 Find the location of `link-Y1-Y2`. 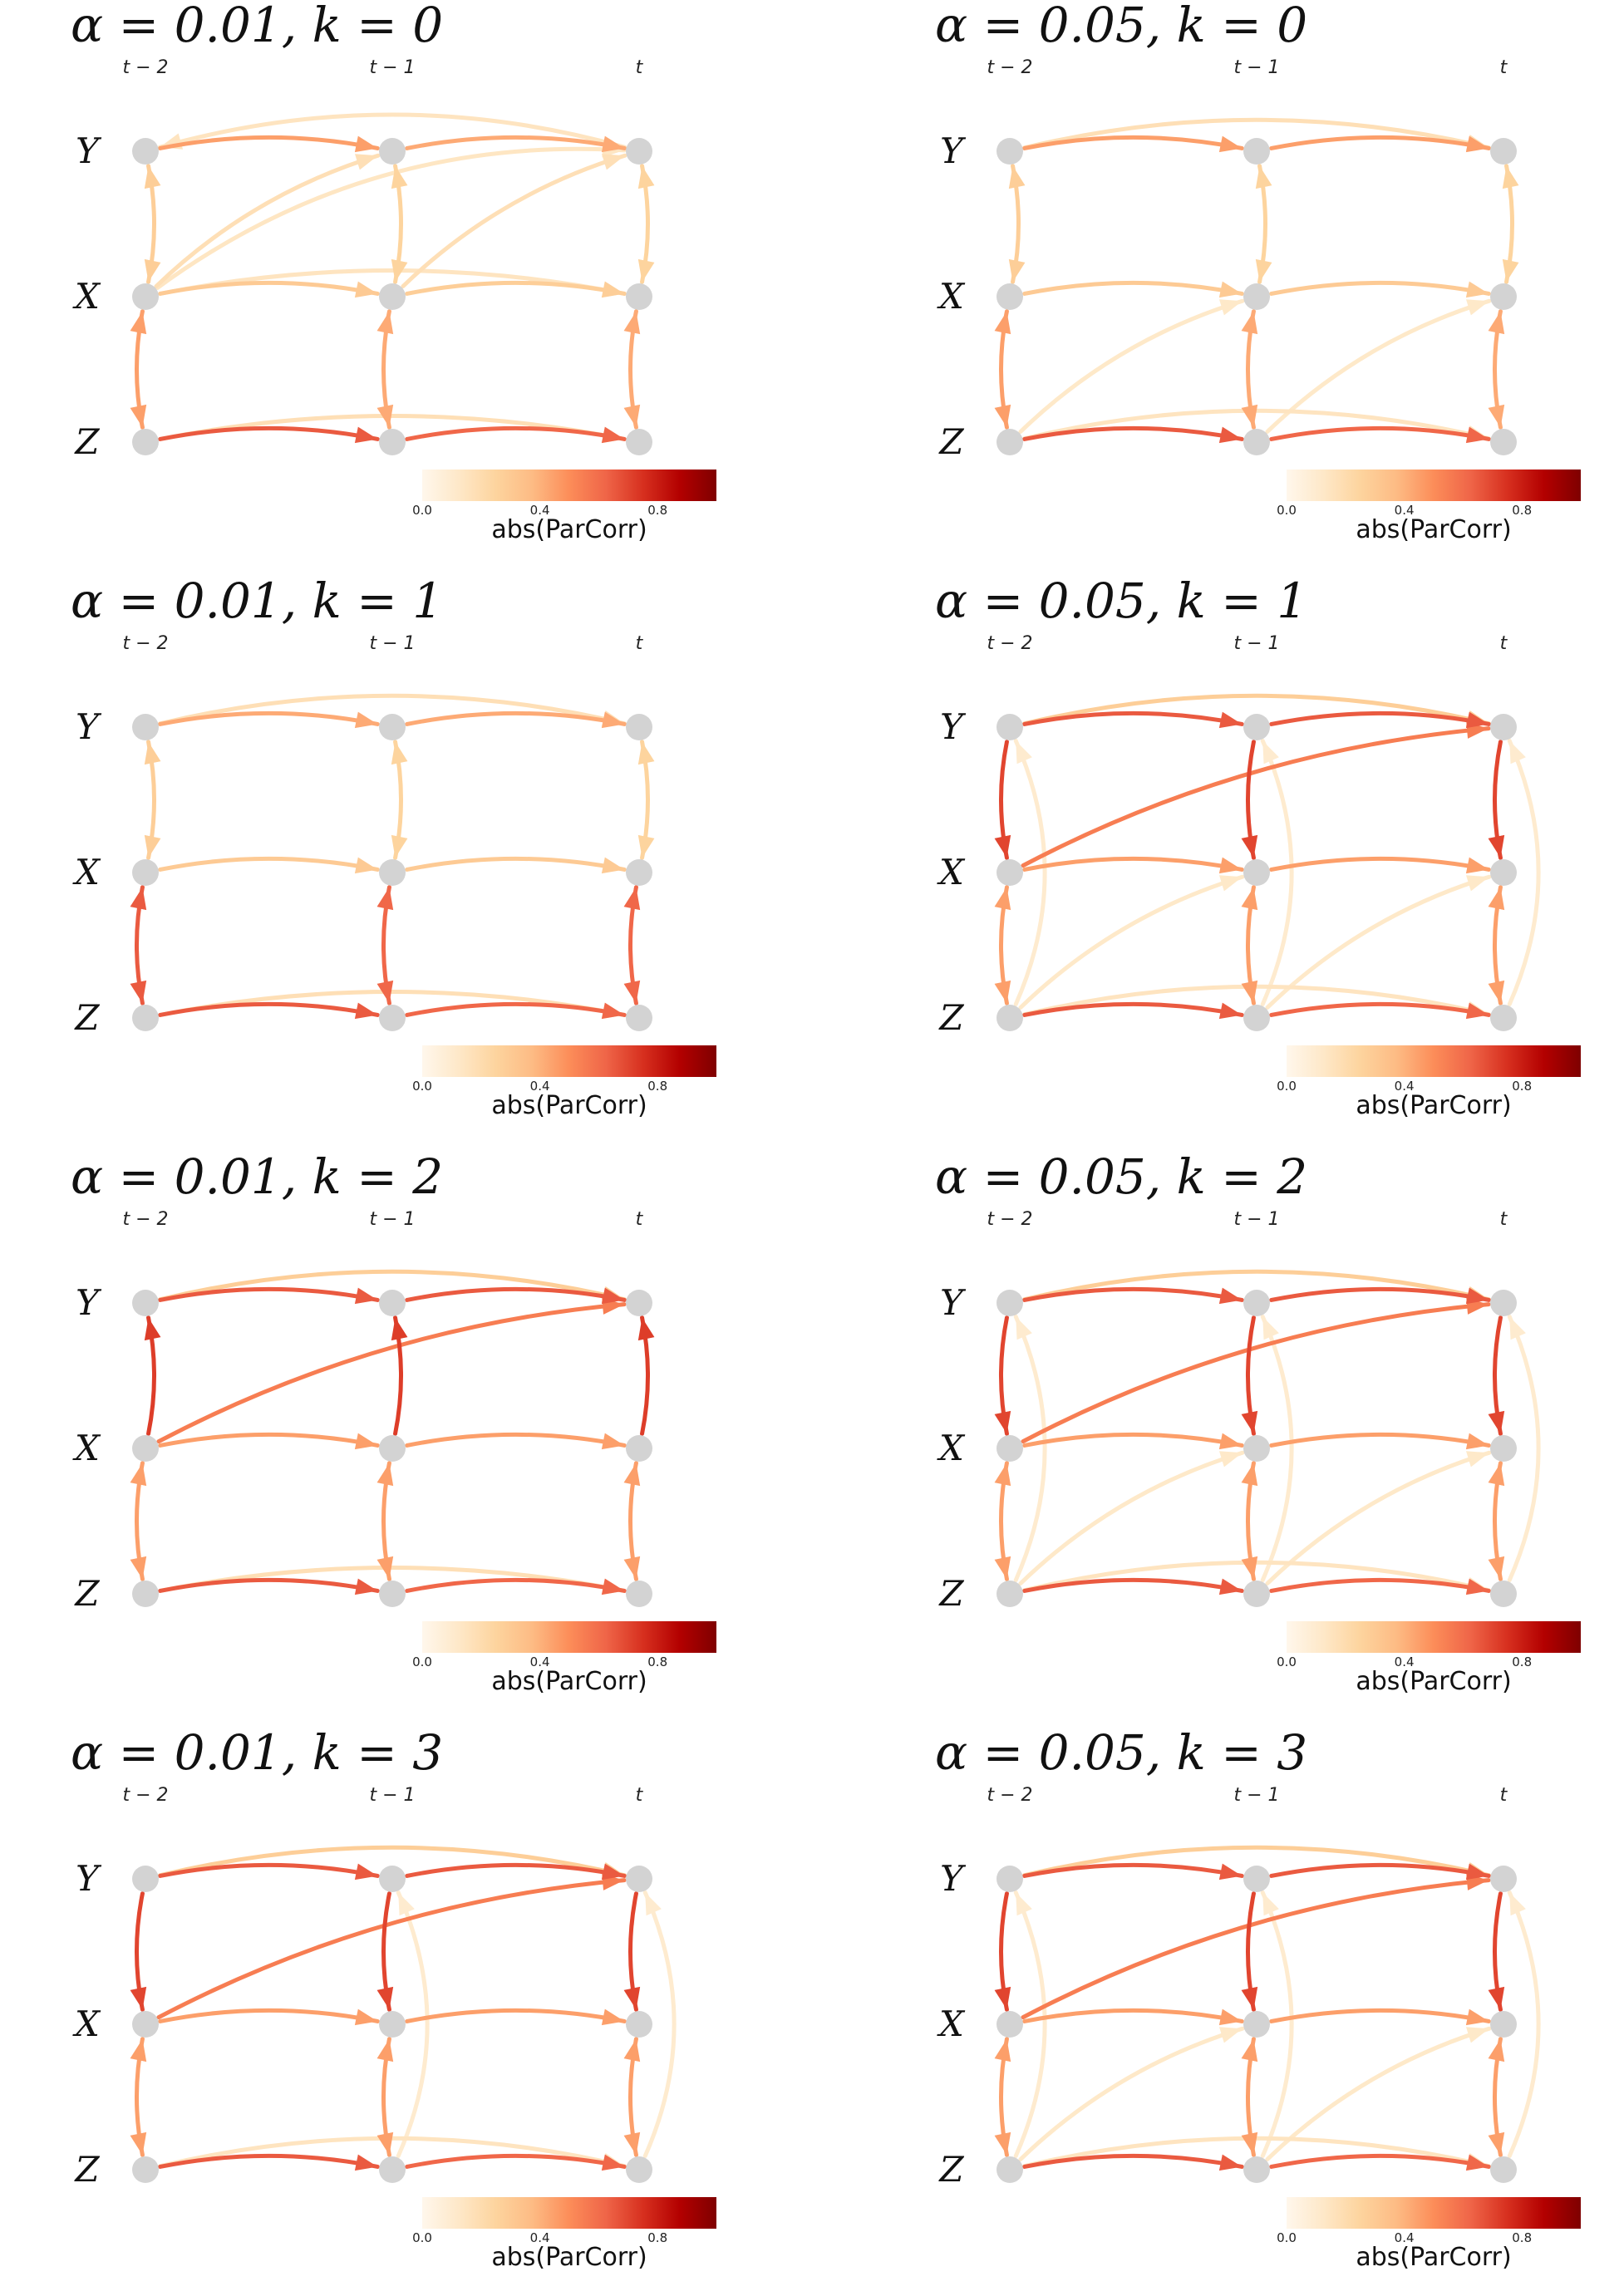

link-Y1-Y2 is located at coordinates (1380, 1294).